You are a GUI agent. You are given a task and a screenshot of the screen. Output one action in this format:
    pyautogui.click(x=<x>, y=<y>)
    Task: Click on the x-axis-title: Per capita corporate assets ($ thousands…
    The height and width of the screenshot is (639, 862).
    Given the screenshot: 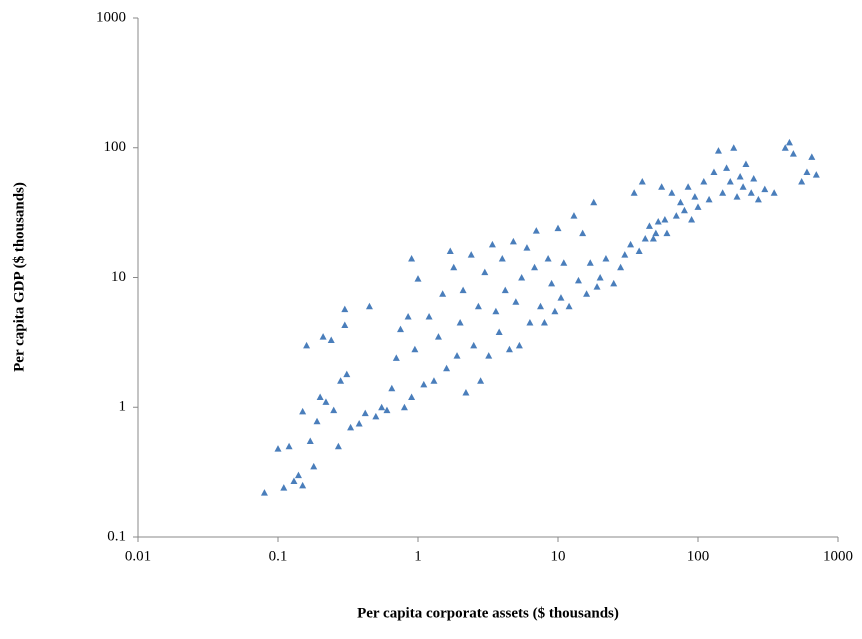 What is the action you would take?
    pyautogui.click(x=488, y=613)
    